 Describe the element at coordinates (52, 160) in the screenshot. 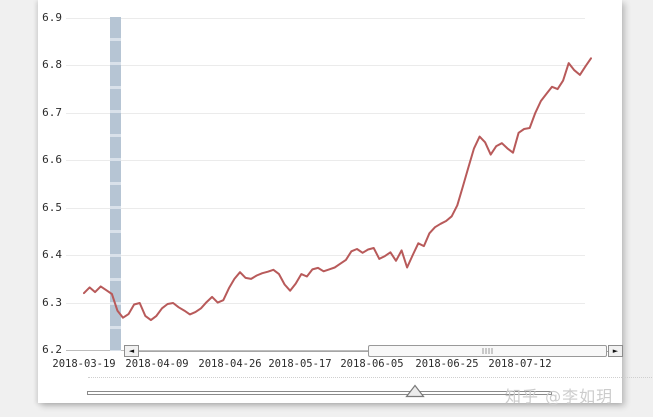

I see `y-tick-label: 6.6` at that location.